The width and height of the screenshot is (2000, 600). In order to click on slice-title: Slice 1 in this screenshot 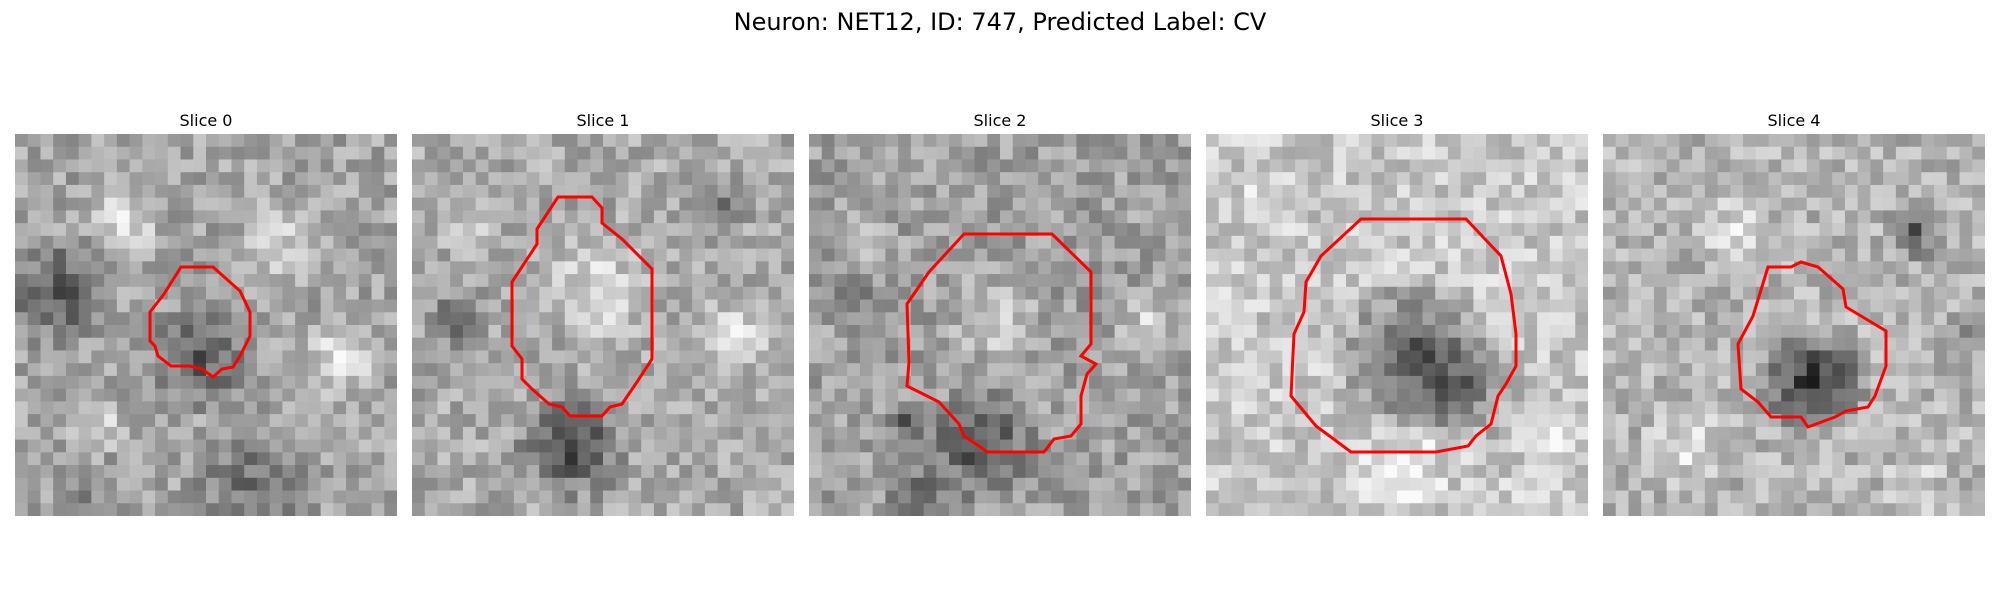, I will do `click(603, 120)`.